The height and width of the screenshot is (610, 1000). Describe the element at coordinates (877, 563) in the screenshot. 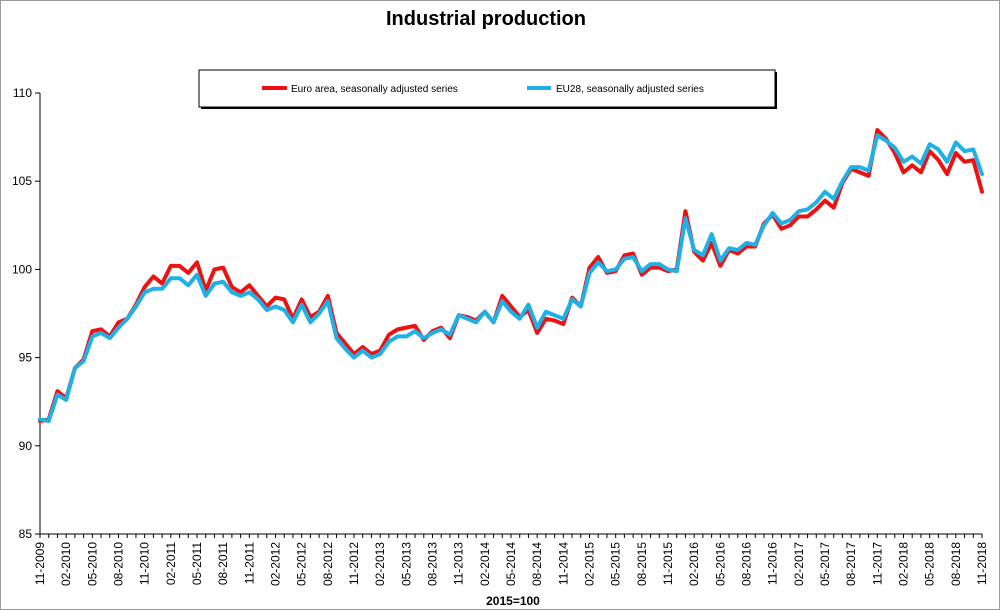

I see `x-tick-label: 11-2017` at that location.